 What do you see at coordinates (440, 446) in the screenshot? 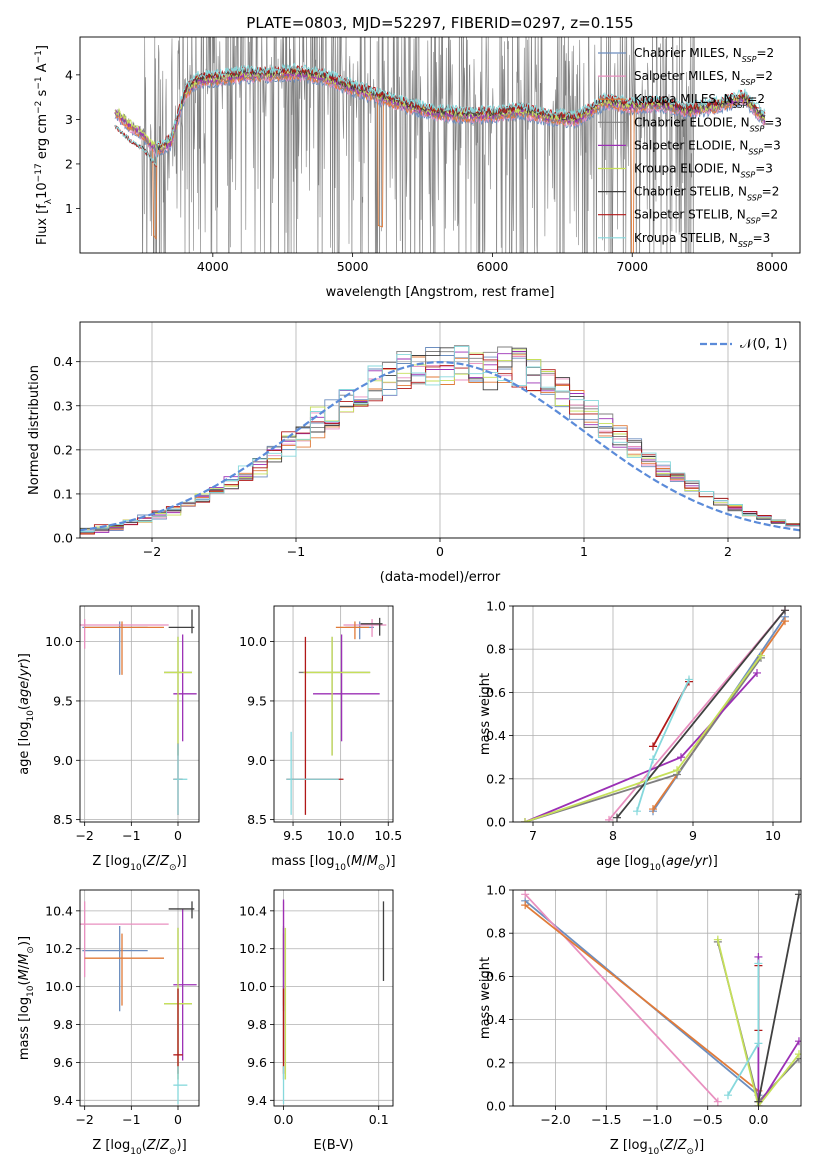
I see `normal-curve` at bounding box center [440, 446].